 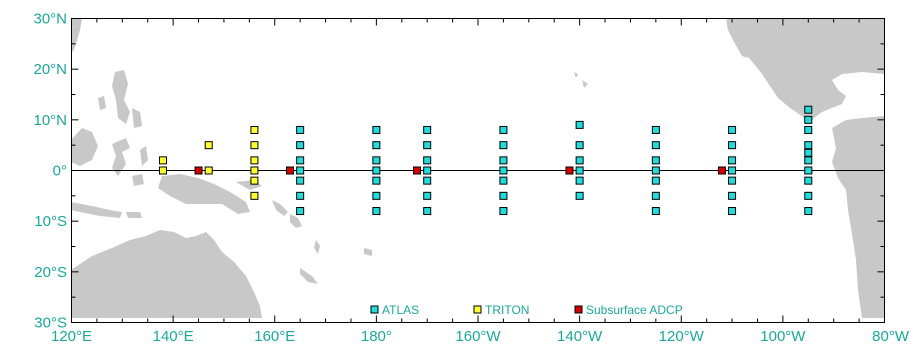 What do you see at coordinates (121, 157) in the screenshot?
I see `land-sulawesi` at bounding box center [121, 157].